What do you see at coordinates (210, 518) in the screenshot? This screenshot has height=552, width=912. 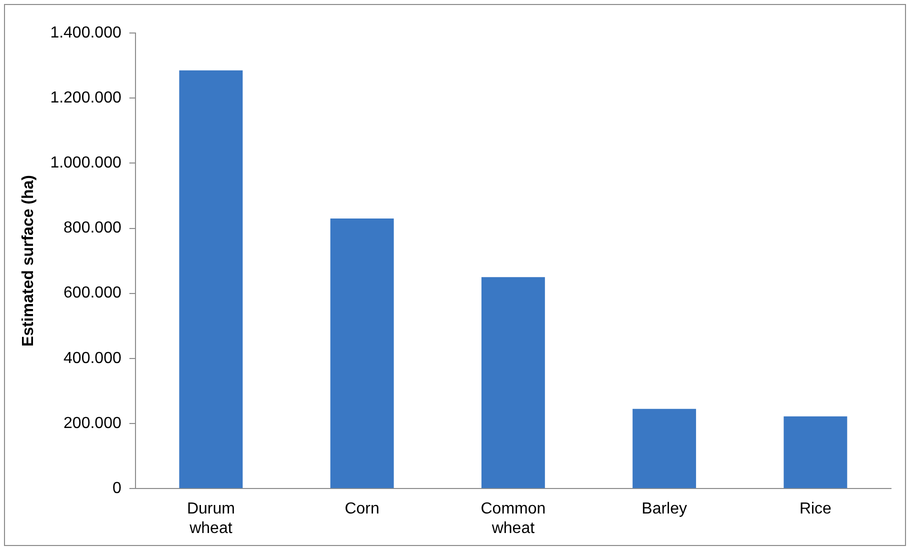 I see `x-tick-label: Durum wheat` at bounding box center [210, 518].